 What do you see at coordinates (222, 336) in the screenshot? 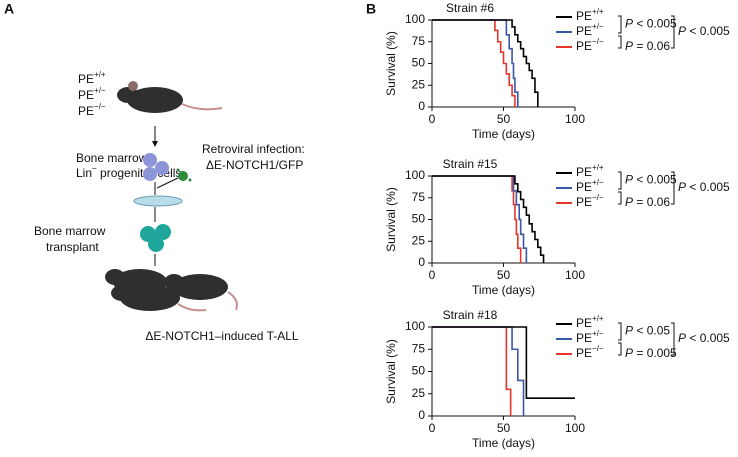
I see `label: ΔE-NOTCH1–induced T-ALL` at bounding box center [222, 336].